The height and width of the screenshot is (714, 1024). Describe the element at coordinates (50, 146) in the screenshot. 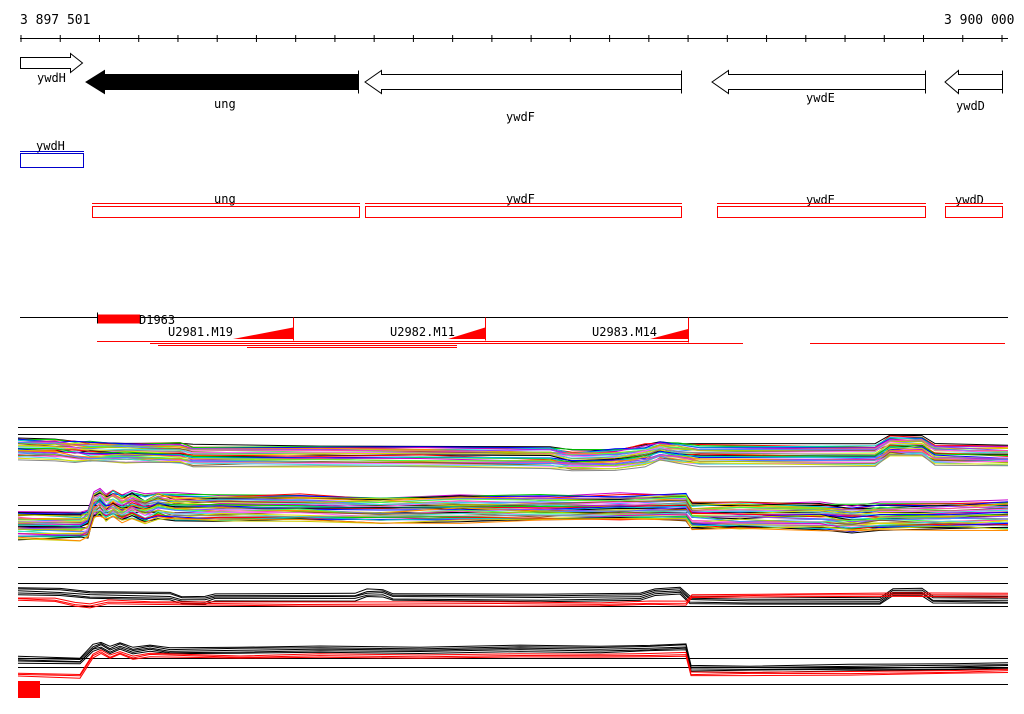

I see `blue-feature-label-ywdH: ywdH` at that location.